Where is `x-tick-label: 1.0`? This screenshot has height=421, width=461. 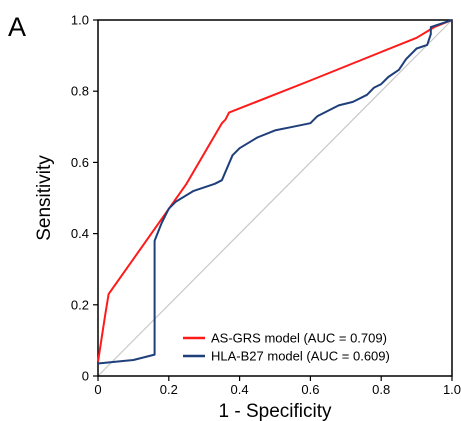 x-tick-label: 1.0 is located at coordinates (452, 389).